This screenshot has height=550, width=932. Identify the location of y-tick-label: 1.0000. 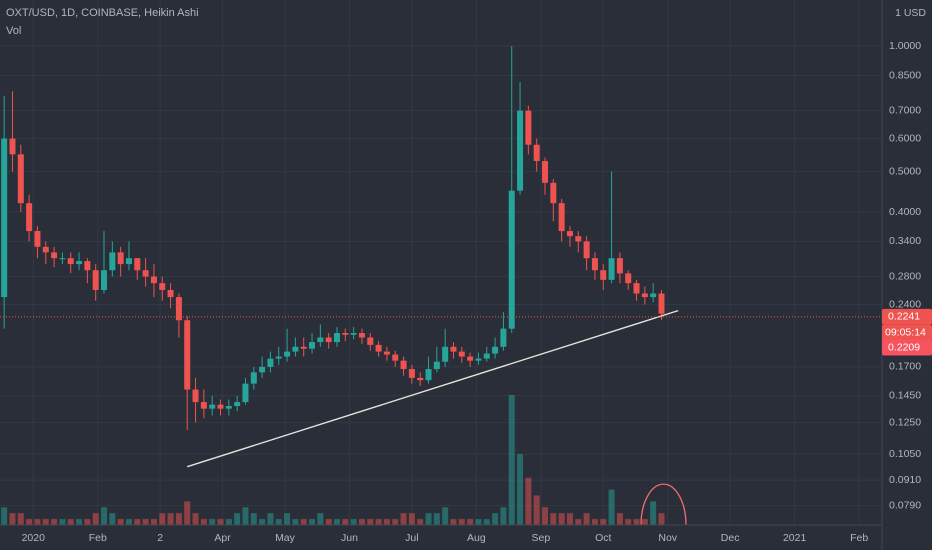
(905, 46).